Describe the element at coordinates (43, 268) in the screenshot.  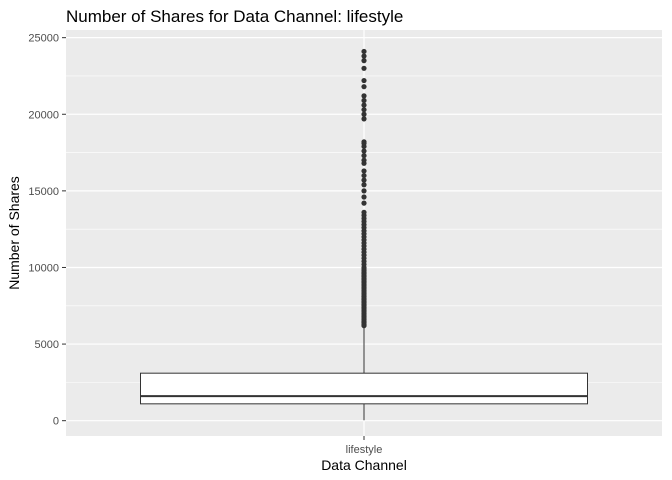
I see `y-tick-label: 10000` at that location.